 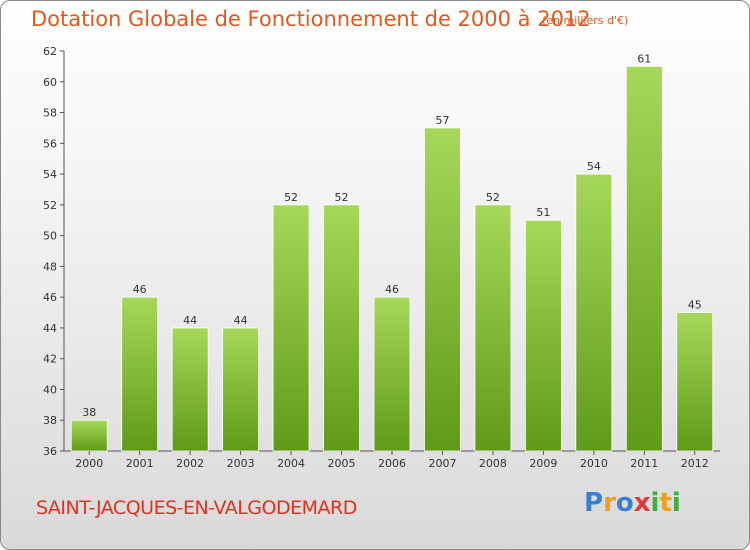 What do you see at coordinates (140, 463) in the screenshot?
I see `x-tick-label: 2001` at bounding box center [140, 463].